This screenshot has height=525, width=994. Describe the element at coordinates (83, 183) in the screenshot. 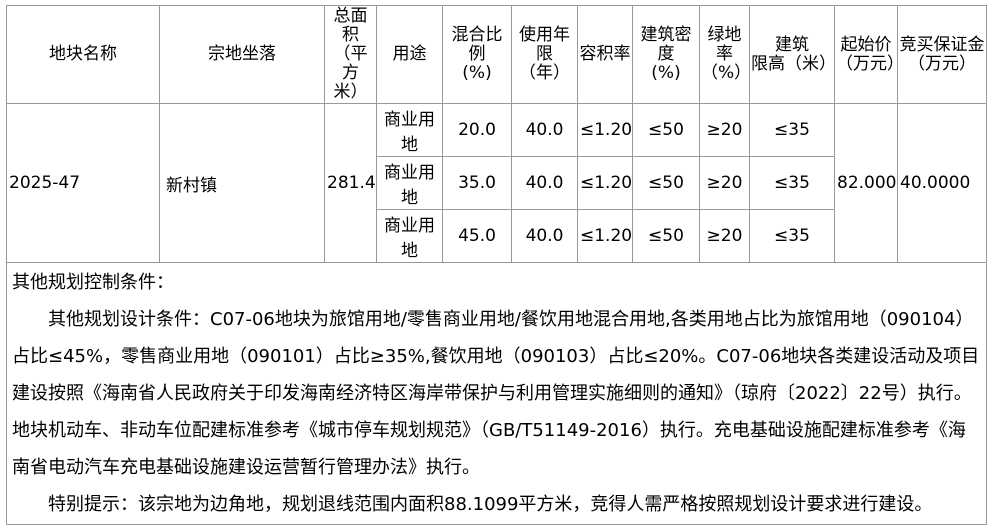

I see `cell-parcel-name: 2025-47` at that location.